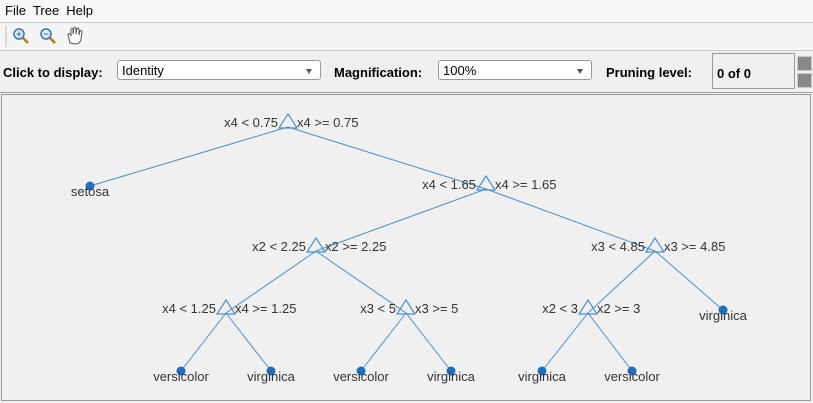 This screenshot has width=813, height=403. Describe the element at coordinates (525, 184) in the screenshot. I see `split-right-label: x4 >= 1.65` at that location.